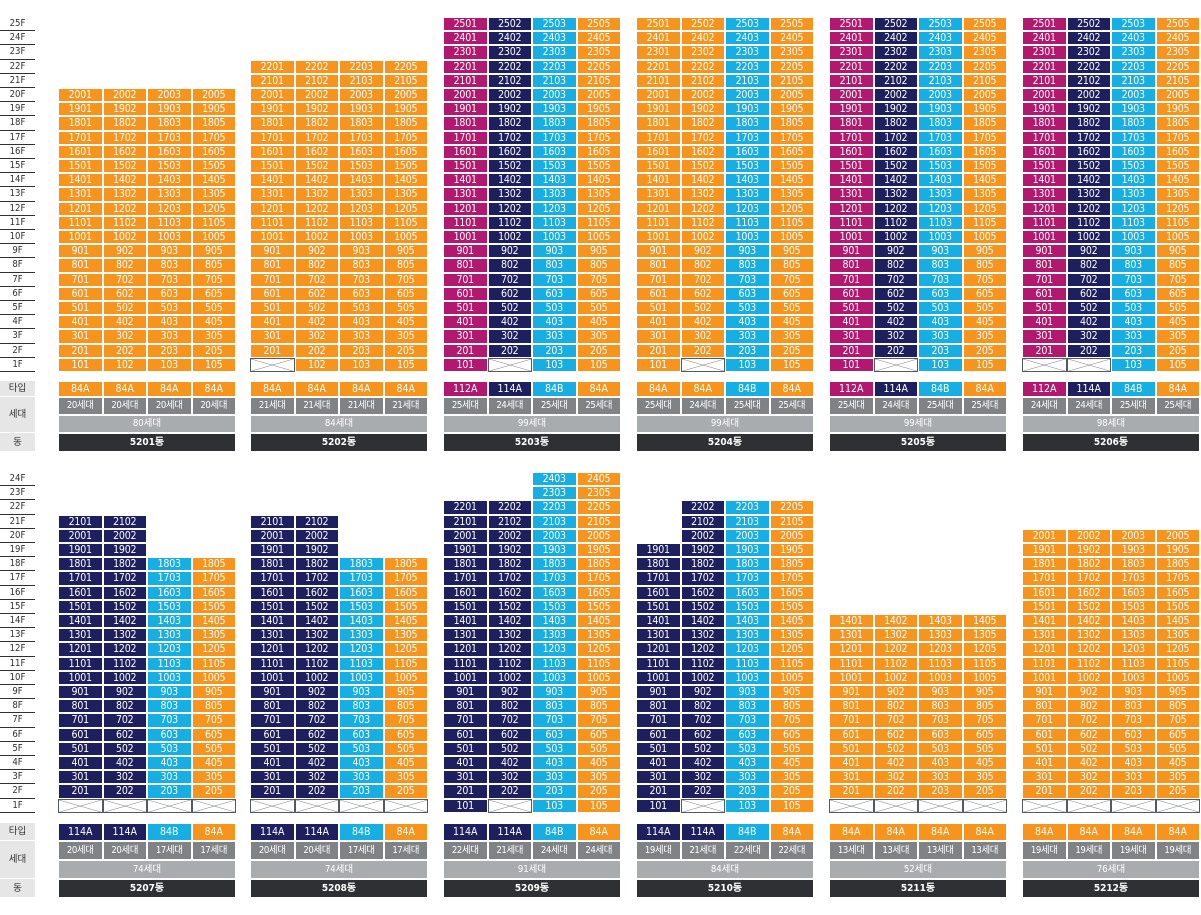 The width and height of the screenshot is (1201, 915). Describe the element at coordinates (747, 763) in the screenshot. I see `unit-cell: 403` at that location.